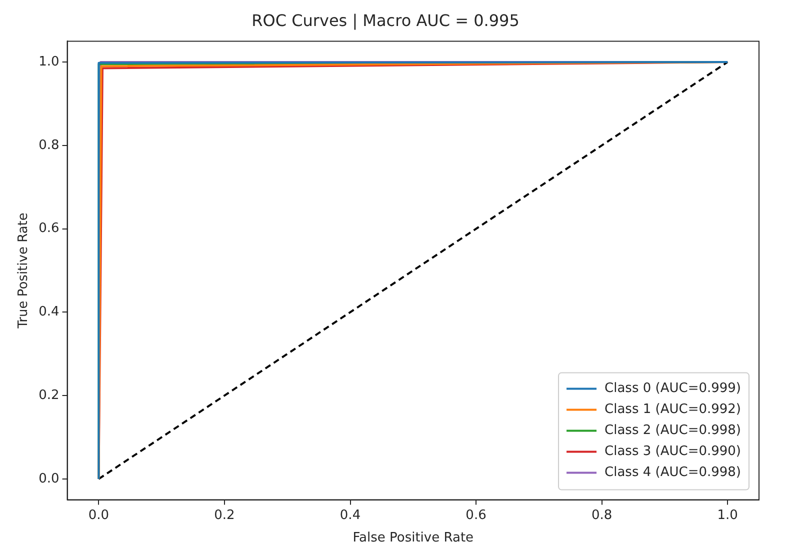  I want to click on legend-label: Class 3 (AUC=0.990), so click(673, 452).